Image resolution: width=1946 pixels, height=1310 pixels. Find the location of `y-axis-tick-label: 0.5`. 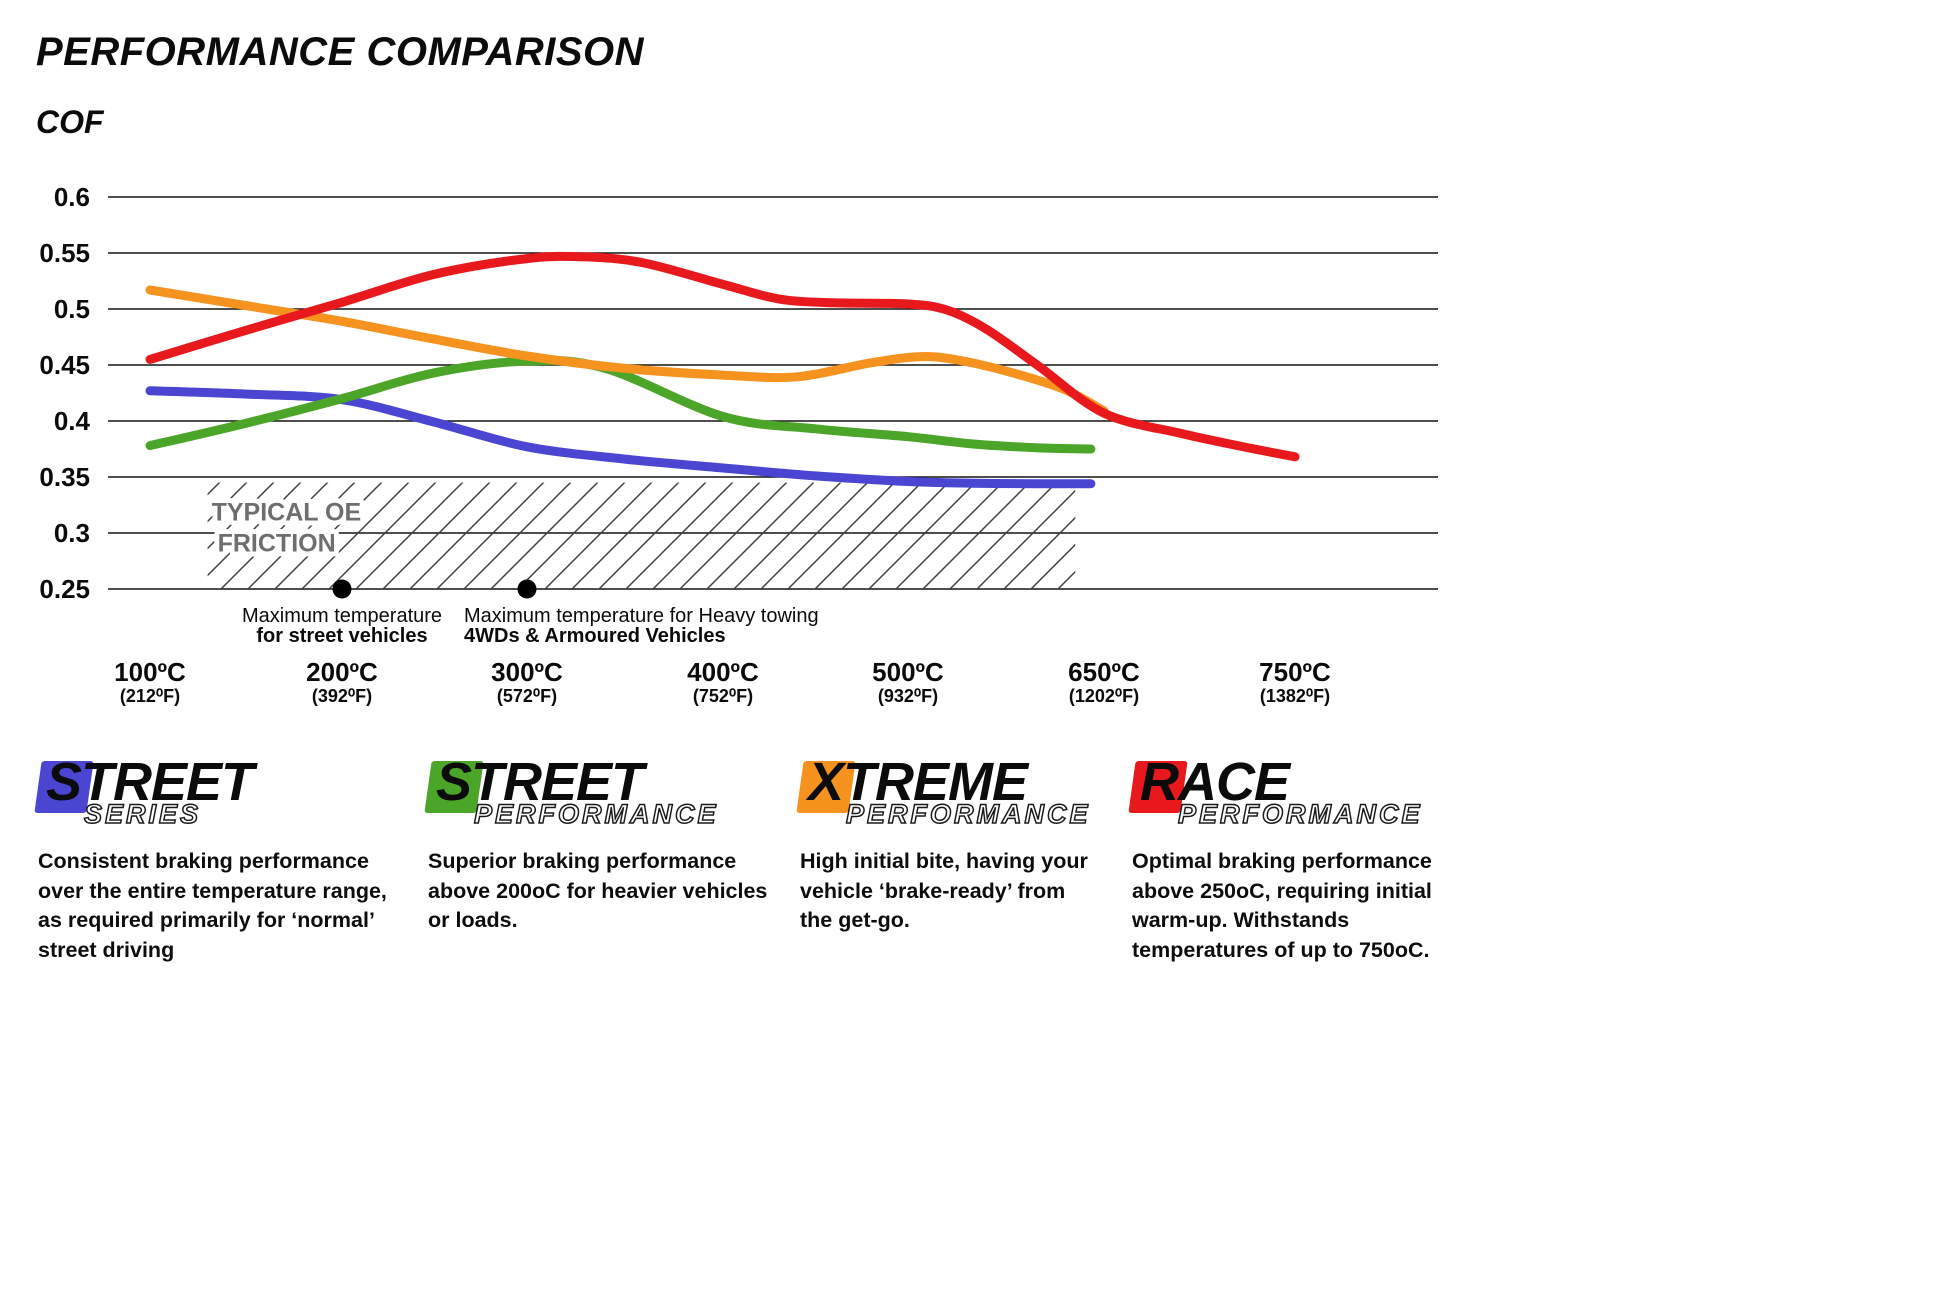

y-axis-tick-label: 0.5 is located at coordinates (72, 309).